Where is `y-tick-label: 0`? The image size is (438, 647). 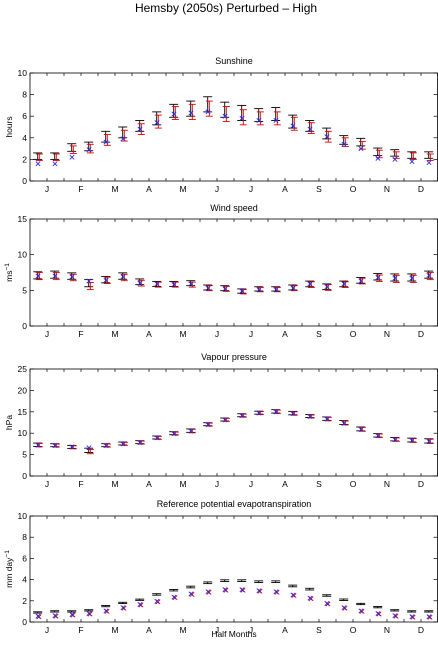 y-tick-label: 0 is located at coordinates (24, 622).